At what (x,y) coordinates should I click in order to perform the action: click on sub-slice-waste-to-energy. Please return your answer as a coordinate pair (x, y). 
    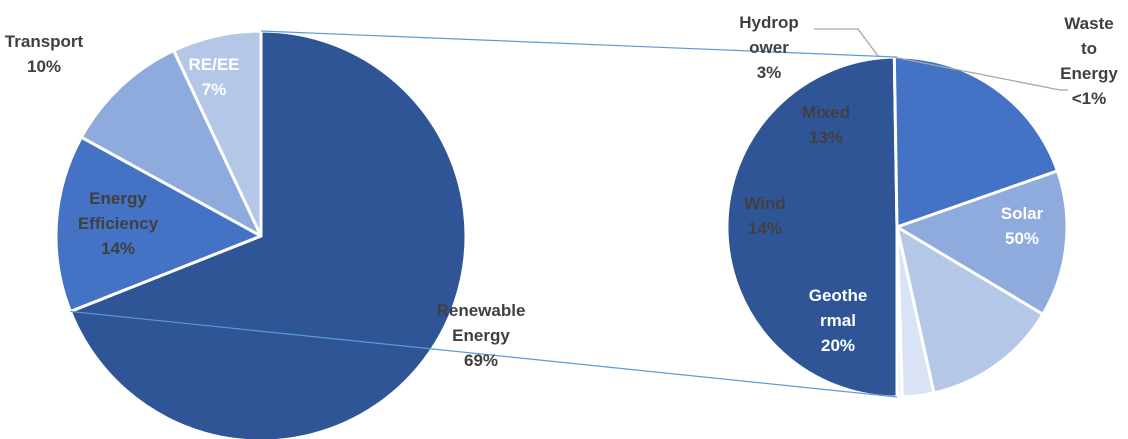
    Looking at the image, I should click on (899, 312).